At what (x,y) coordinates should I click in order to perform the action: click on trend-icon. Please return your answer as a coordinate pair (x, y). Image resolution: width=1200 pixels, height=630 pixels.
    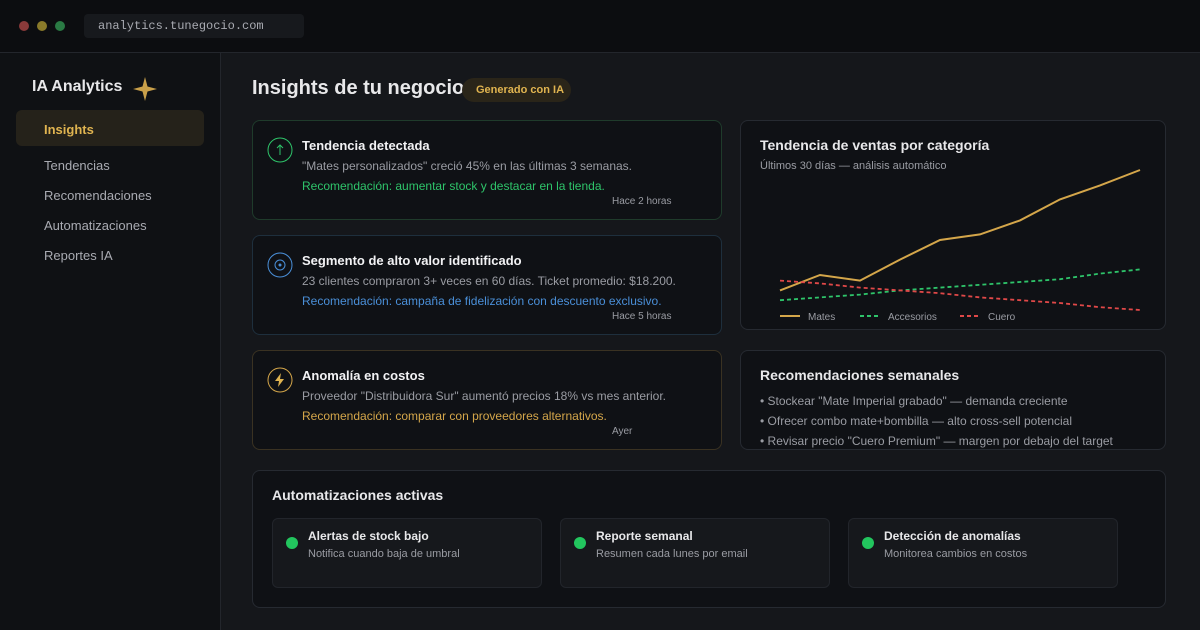
    Looking at the image, I should click on (280, 150).